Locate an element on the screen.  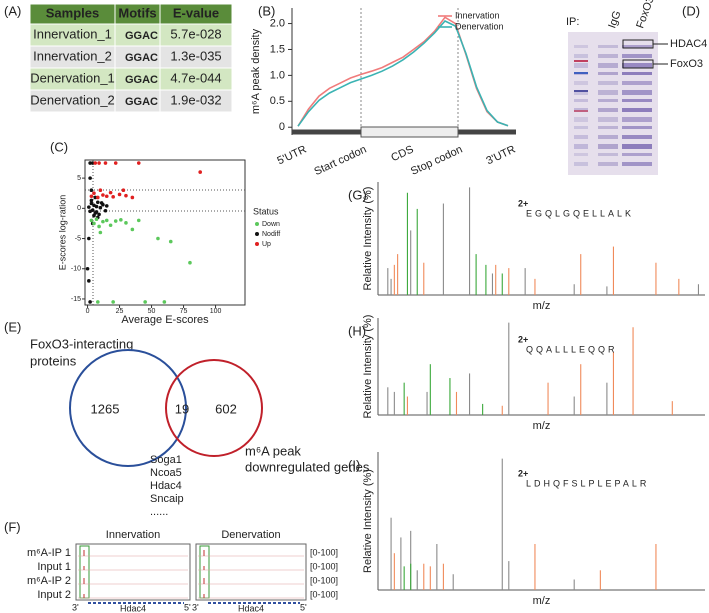
region-label: Start codon is located at coordinates (340, 160).